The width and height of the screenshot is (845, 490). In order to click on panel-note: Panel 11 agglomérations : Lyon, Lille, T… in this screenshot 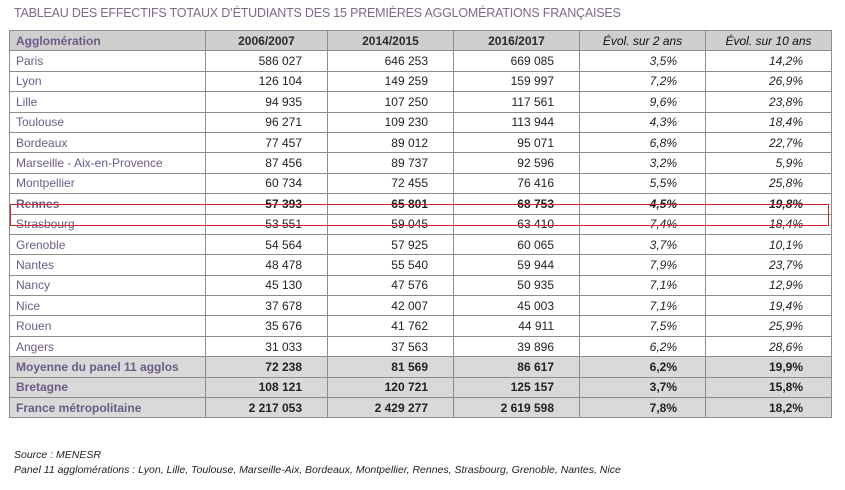, I will do `click(317, 470)`.